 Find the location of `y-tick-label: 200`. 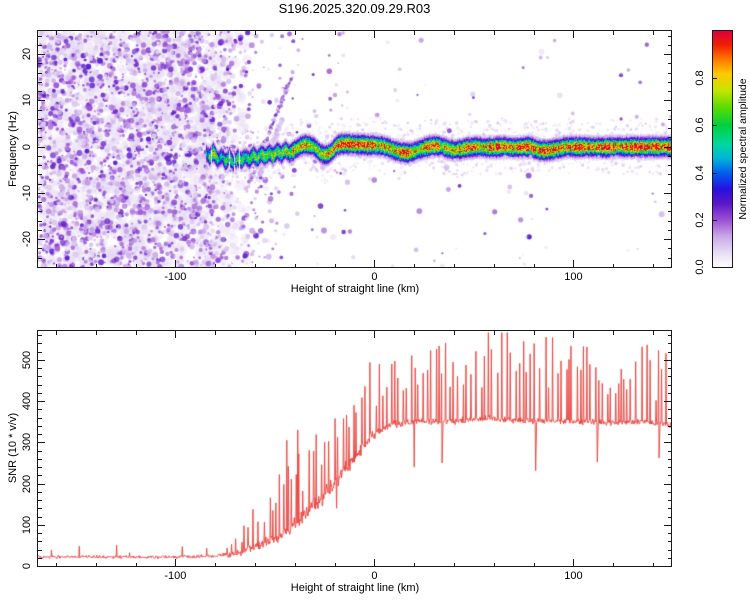

y-tick-label: 200 is located at coordinates (27, 483).